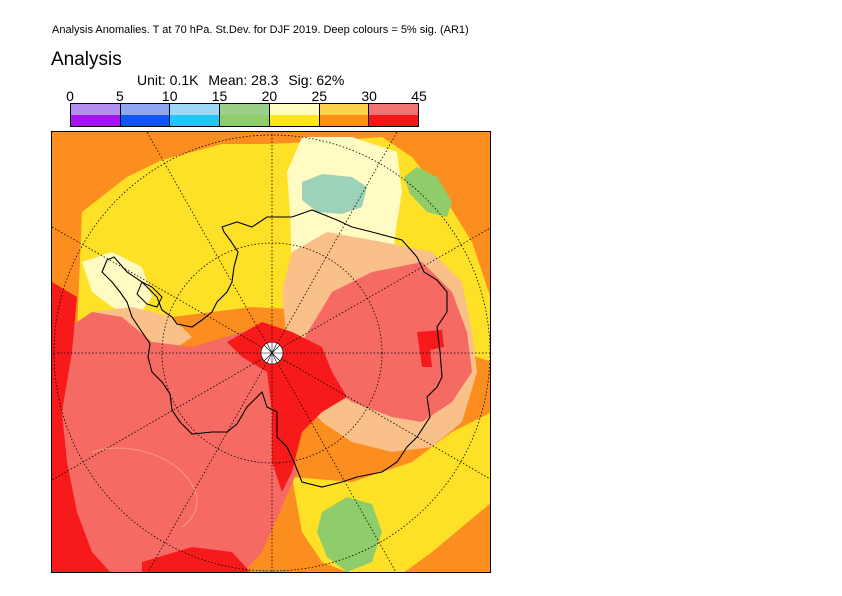 The height and width of the screenshot is (596, 842). I want to click on mean-label: Mean: 28.3, so click(243, 80).